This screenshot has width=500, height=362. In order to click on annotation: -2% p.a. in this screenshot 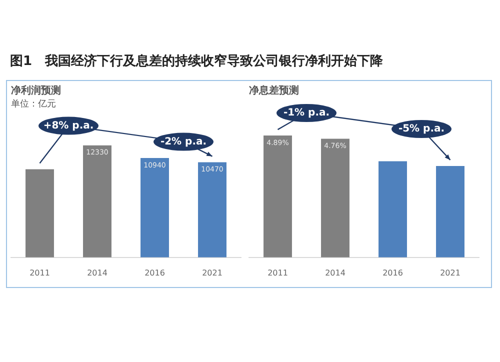, I will do `click(183, 142)`.